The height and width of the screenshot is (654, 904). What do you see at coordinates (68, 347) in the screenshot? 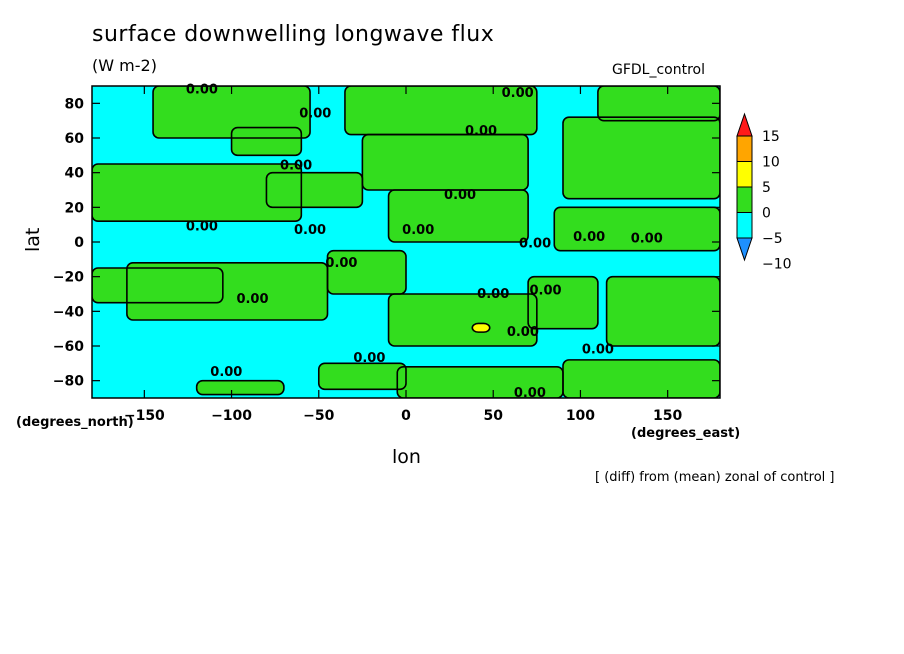
I see `y-tick-label: −60` at bounding box center [68, 347].